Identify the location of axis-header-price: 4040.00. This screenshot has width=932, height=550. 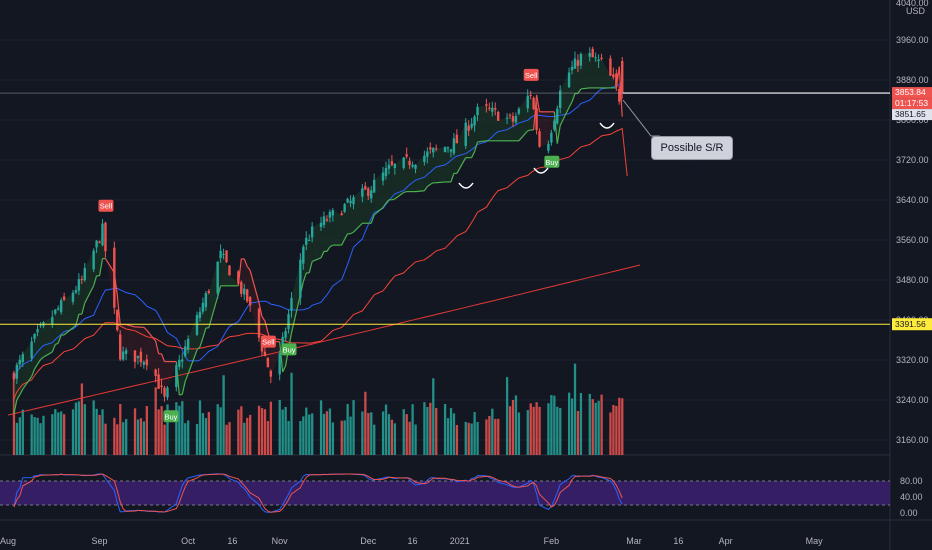
(912, 4).